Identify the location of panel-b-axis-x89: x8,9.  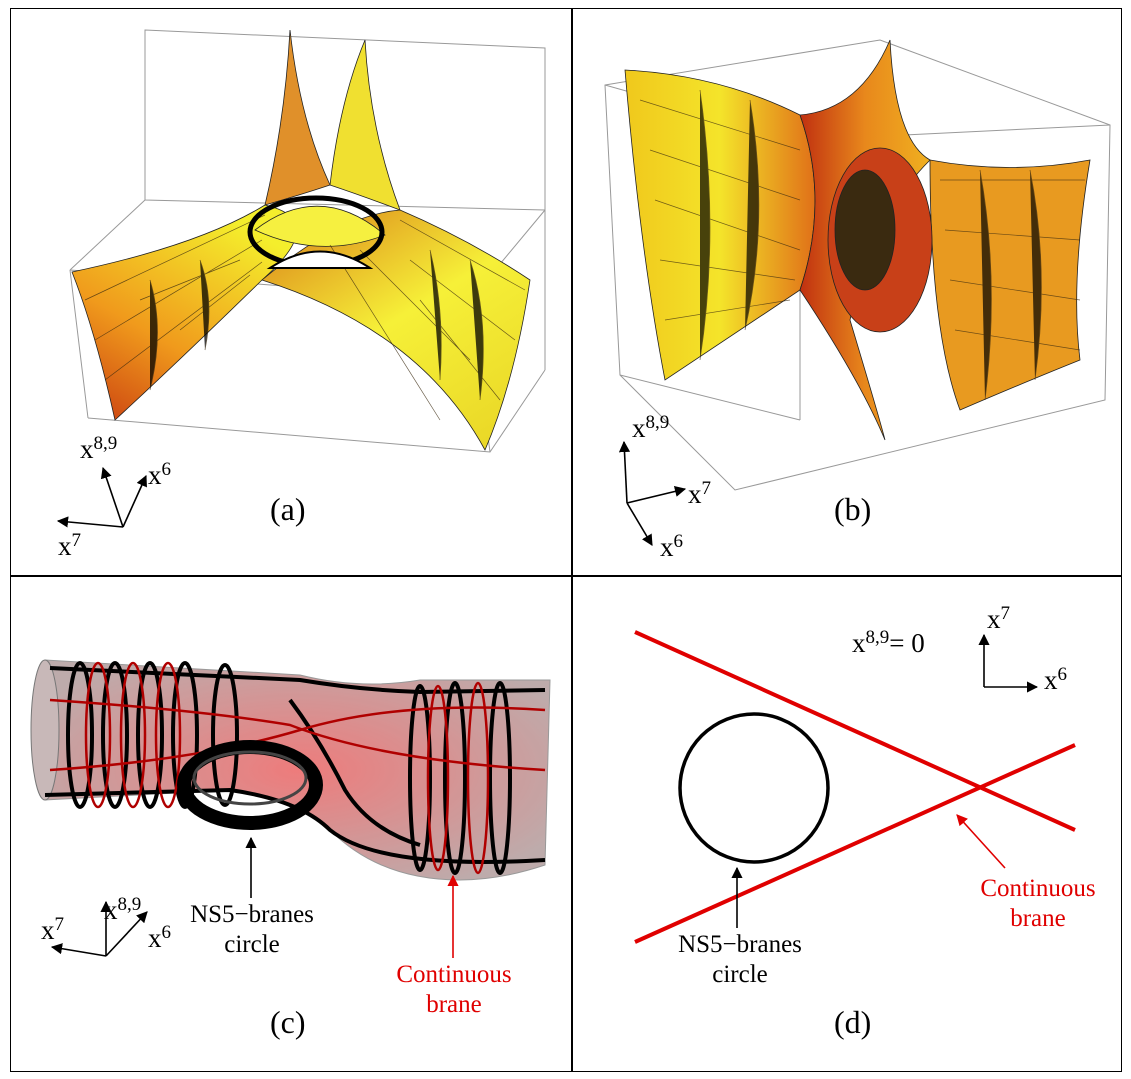
(651, 427).